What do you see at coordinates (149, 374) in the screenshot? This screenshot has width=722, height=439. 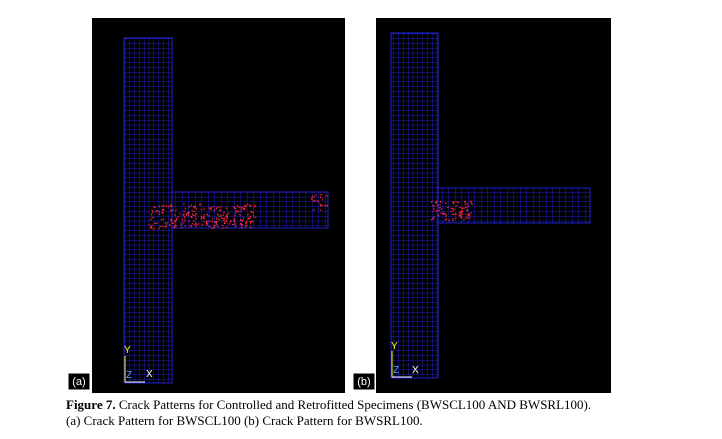 I see `axis-x-label: X` at bounding box center [149, 374].